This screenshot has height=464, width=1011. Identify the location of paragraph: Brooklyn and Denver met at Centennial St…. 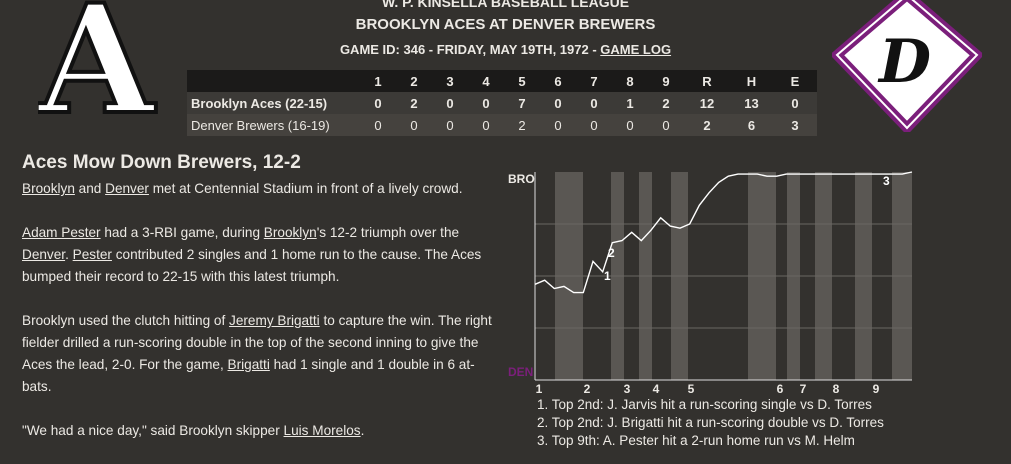
(258, 189).